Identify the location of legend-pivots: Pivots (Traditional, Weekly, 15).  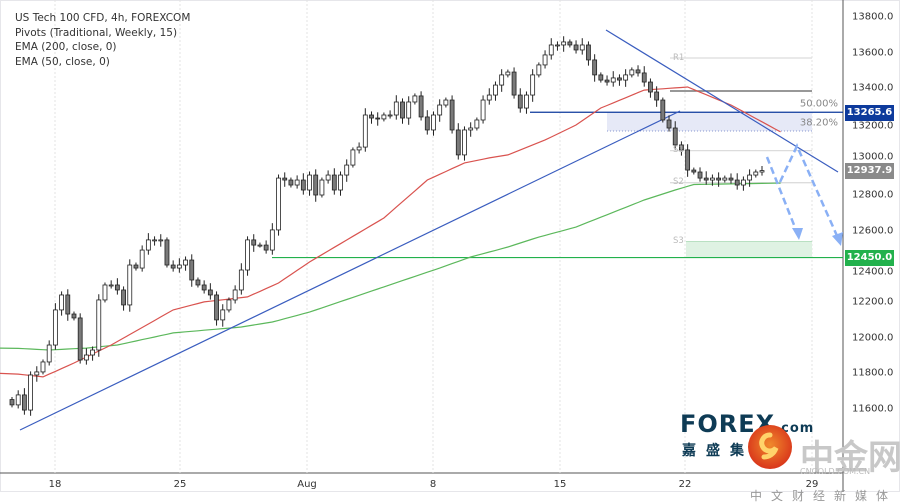
(96, 32).